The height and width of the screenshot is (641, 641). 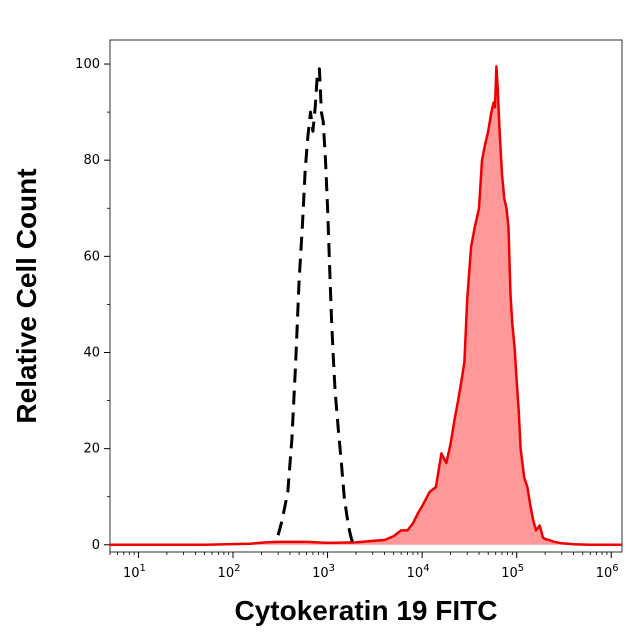 I want to click on y-tick-label: 20, so click(x=91, y=449).